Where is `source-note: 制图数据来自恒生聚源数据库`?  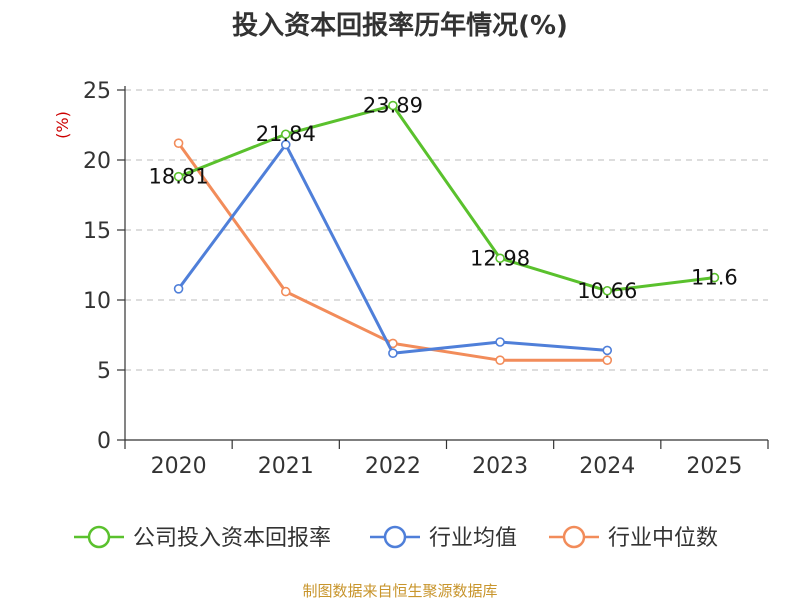
source-note: 制图数据来自恒生聚源数据库 is located at coordinates (399, 591).